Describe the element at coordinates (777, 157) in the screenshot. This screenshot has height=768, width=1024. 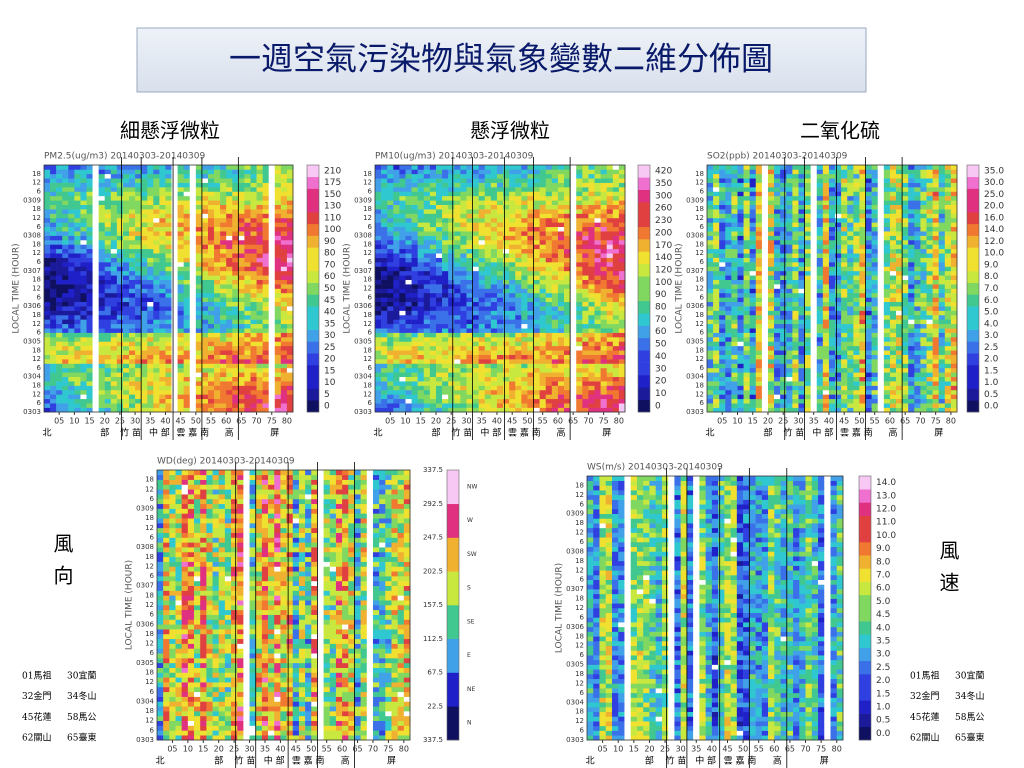
I see `chart-title: SO2(ppb) 20140303-20140309` at that location.